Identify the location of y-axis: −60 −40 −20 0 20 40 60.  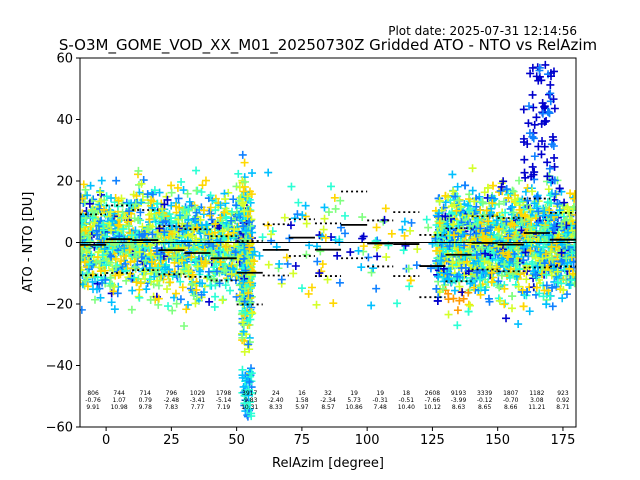
(63, 244).